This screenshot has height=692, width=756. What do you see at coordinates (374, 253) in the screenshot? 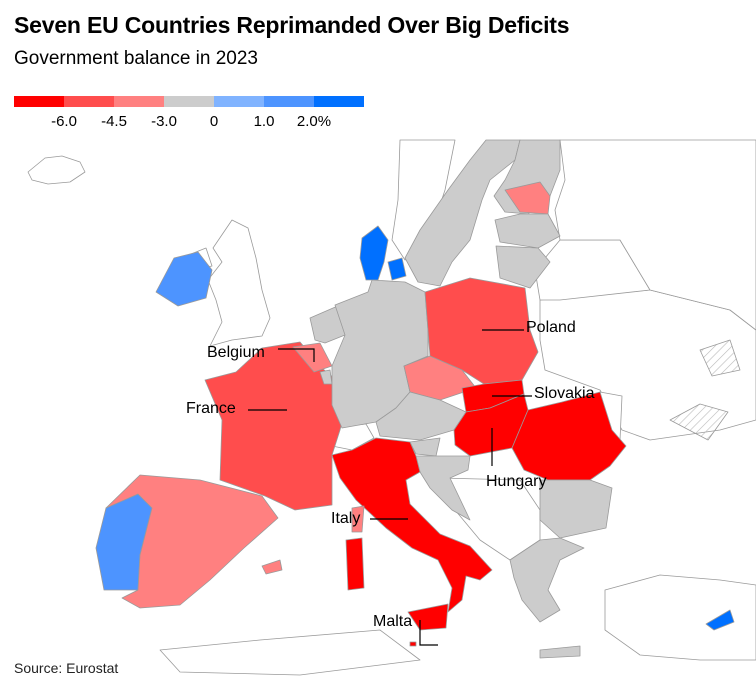
I see `denmark` at bounding box center [374, 253].